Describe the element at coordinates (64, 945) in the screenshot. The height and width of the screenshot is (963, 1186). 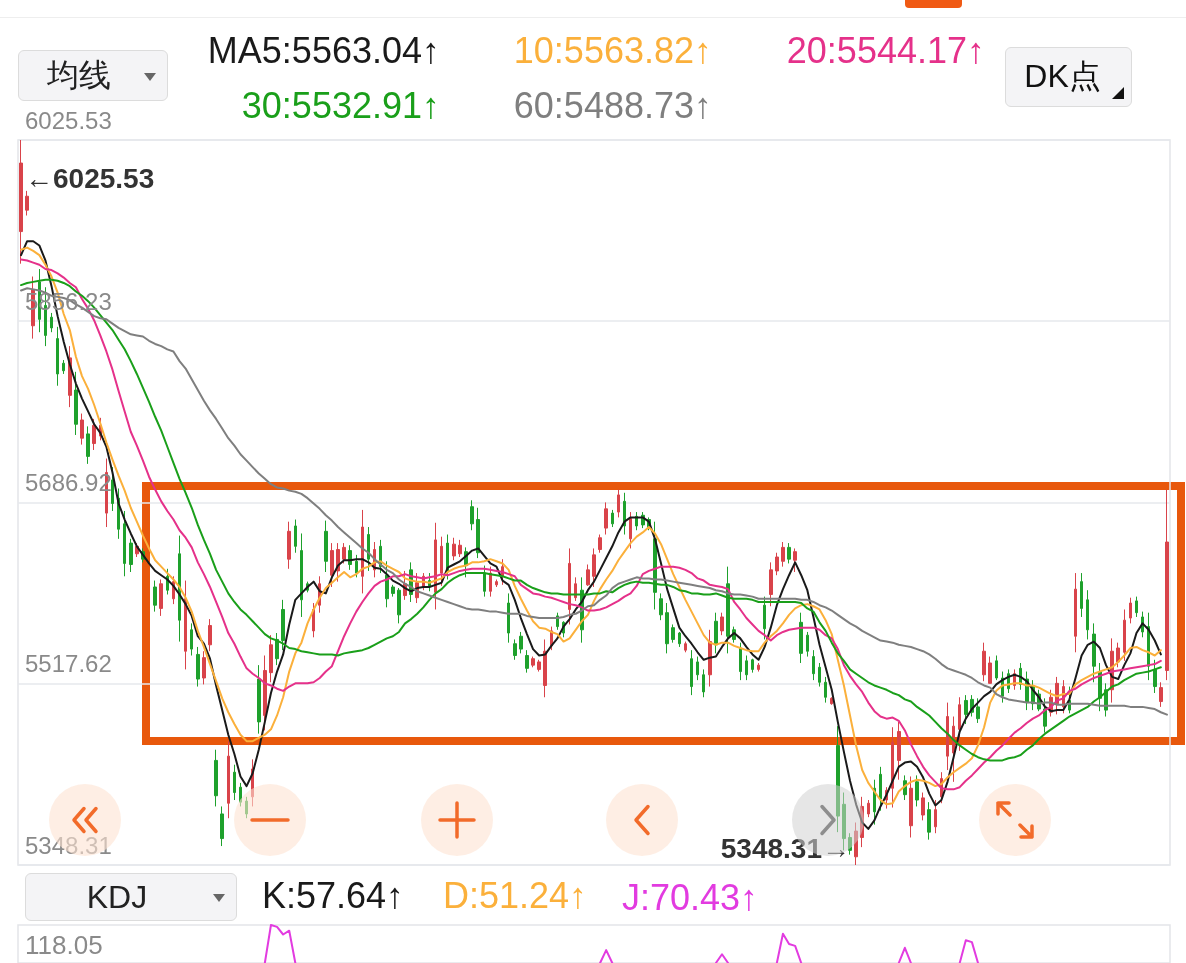
I see `annotation: 118.05` at that location.